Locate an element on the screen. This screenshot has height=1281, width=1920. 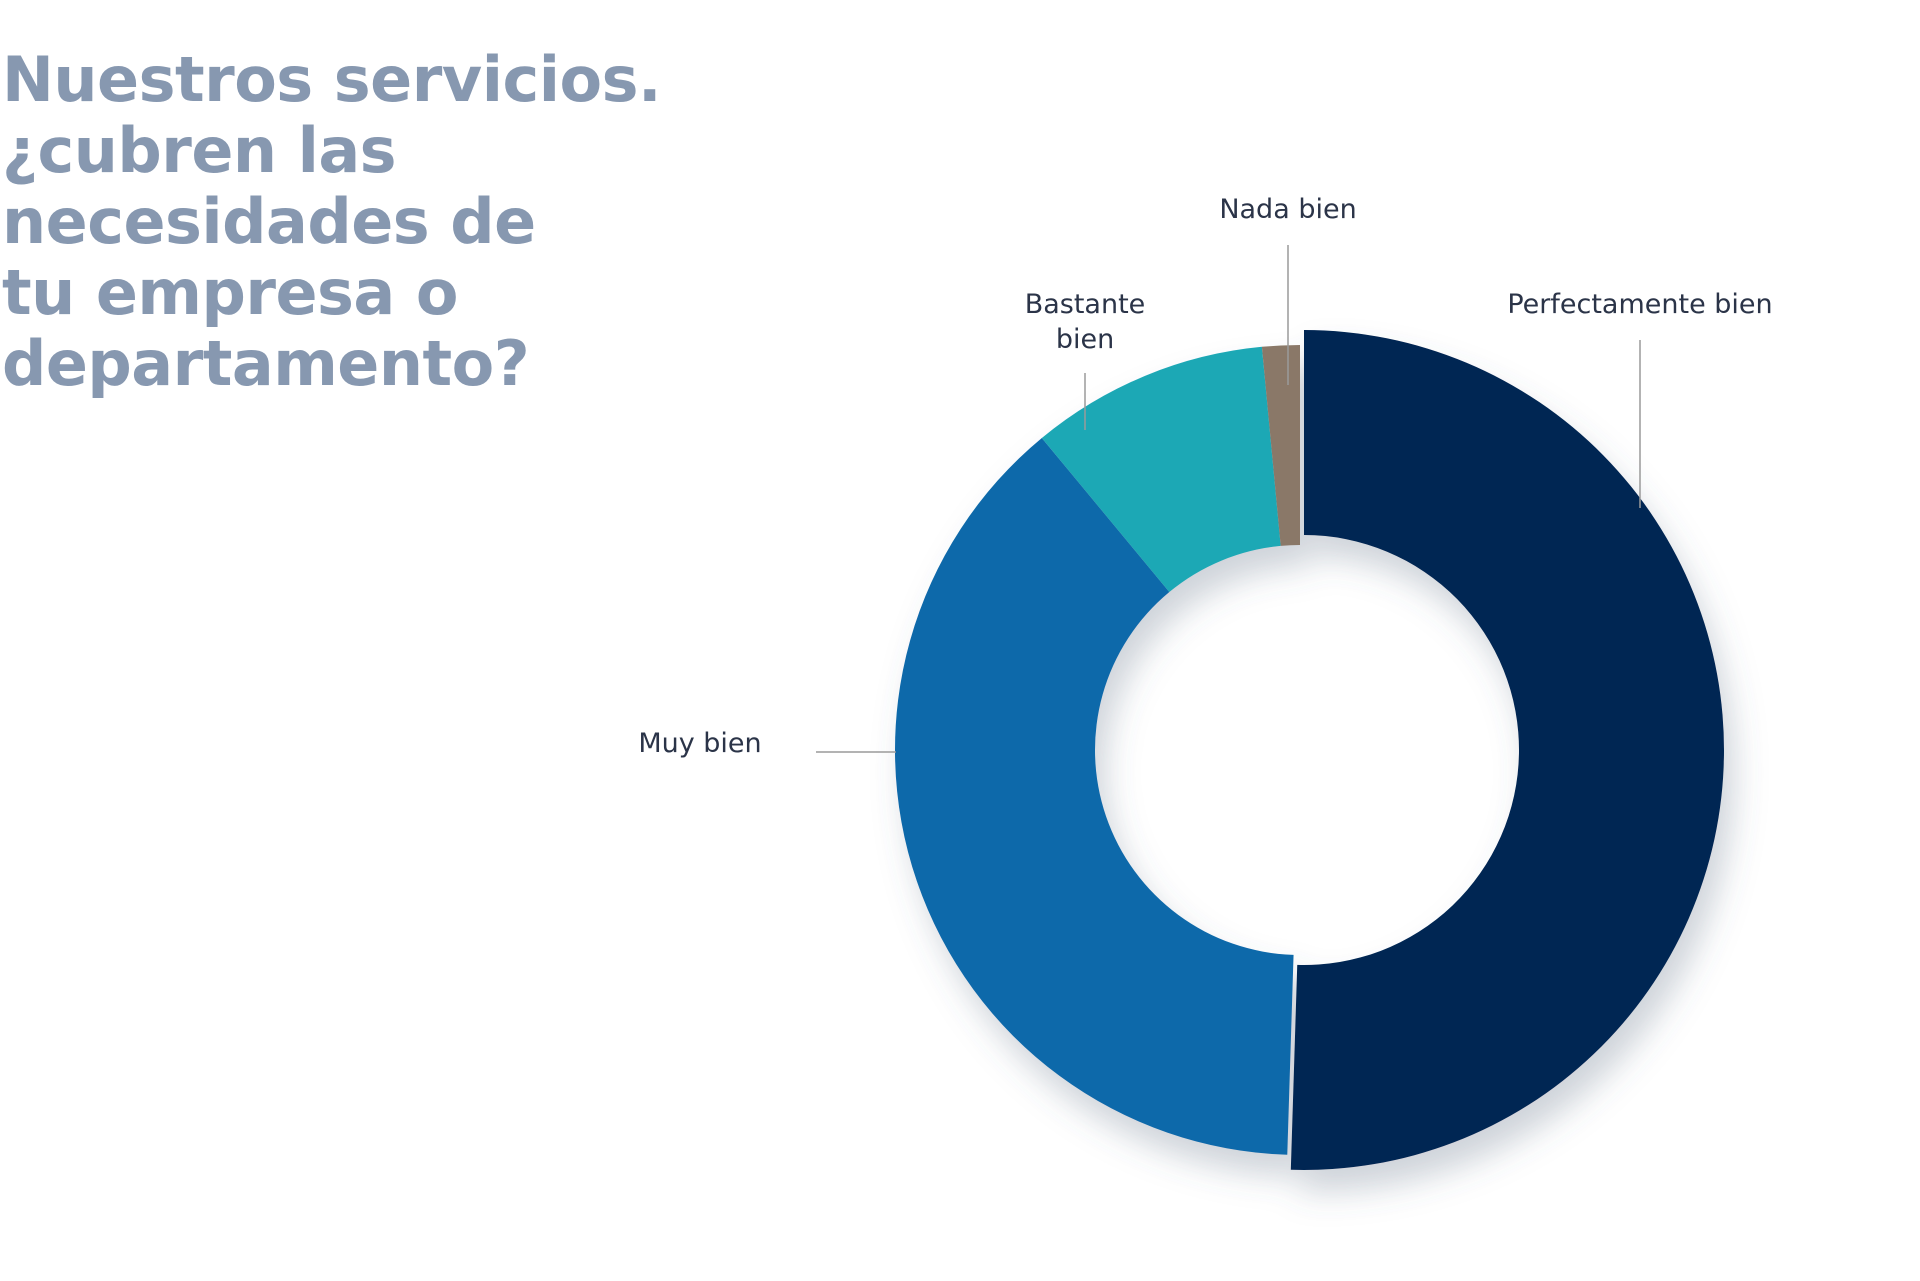
slice-label-line: bien is located at coordinates (1085, 339).